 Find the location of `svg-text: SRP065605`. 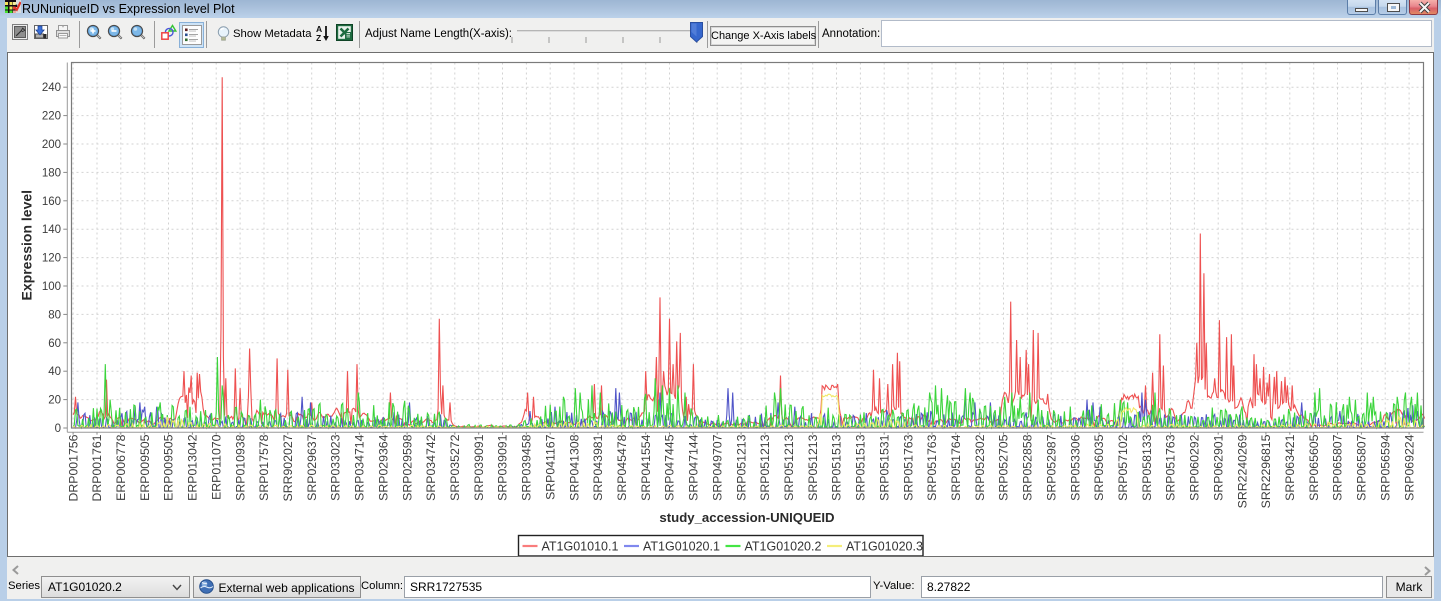

svg-text: SRP065605 is located at coordinates (1314, 467).